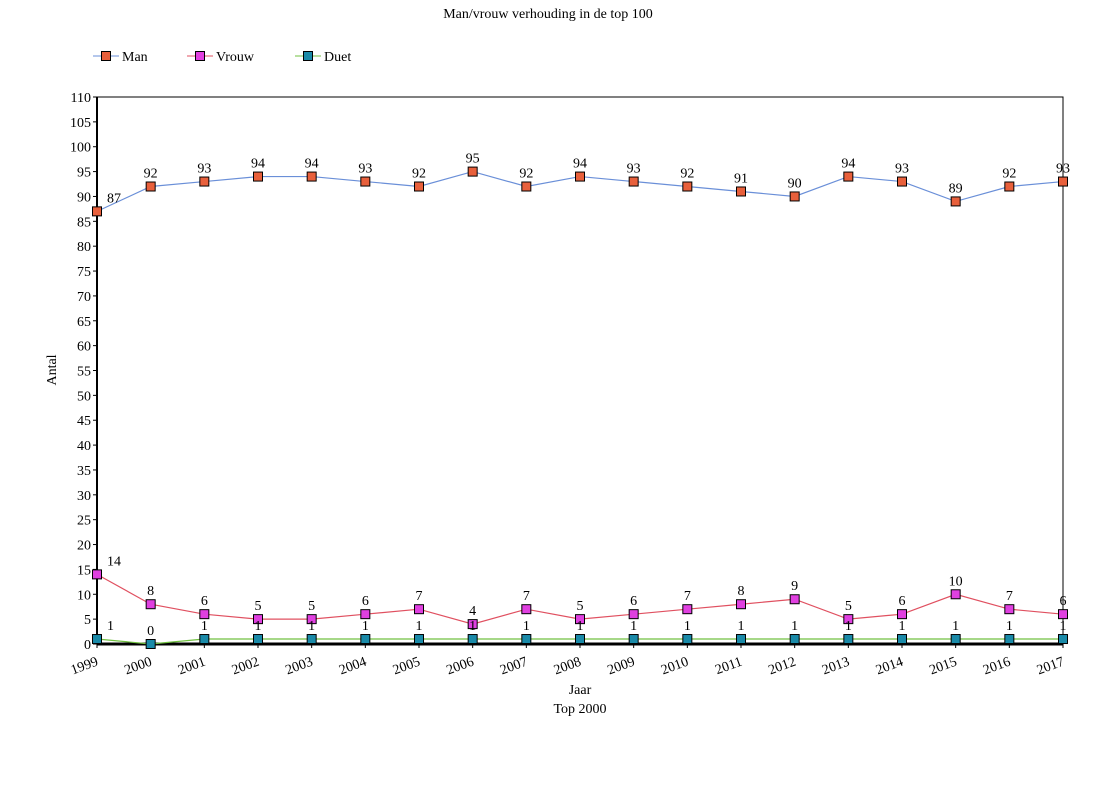 The image size is (1095, 805). Describe the element at coordinates (996, 667) in the screenshot. I see `x-tick-label: 2016` at that location.